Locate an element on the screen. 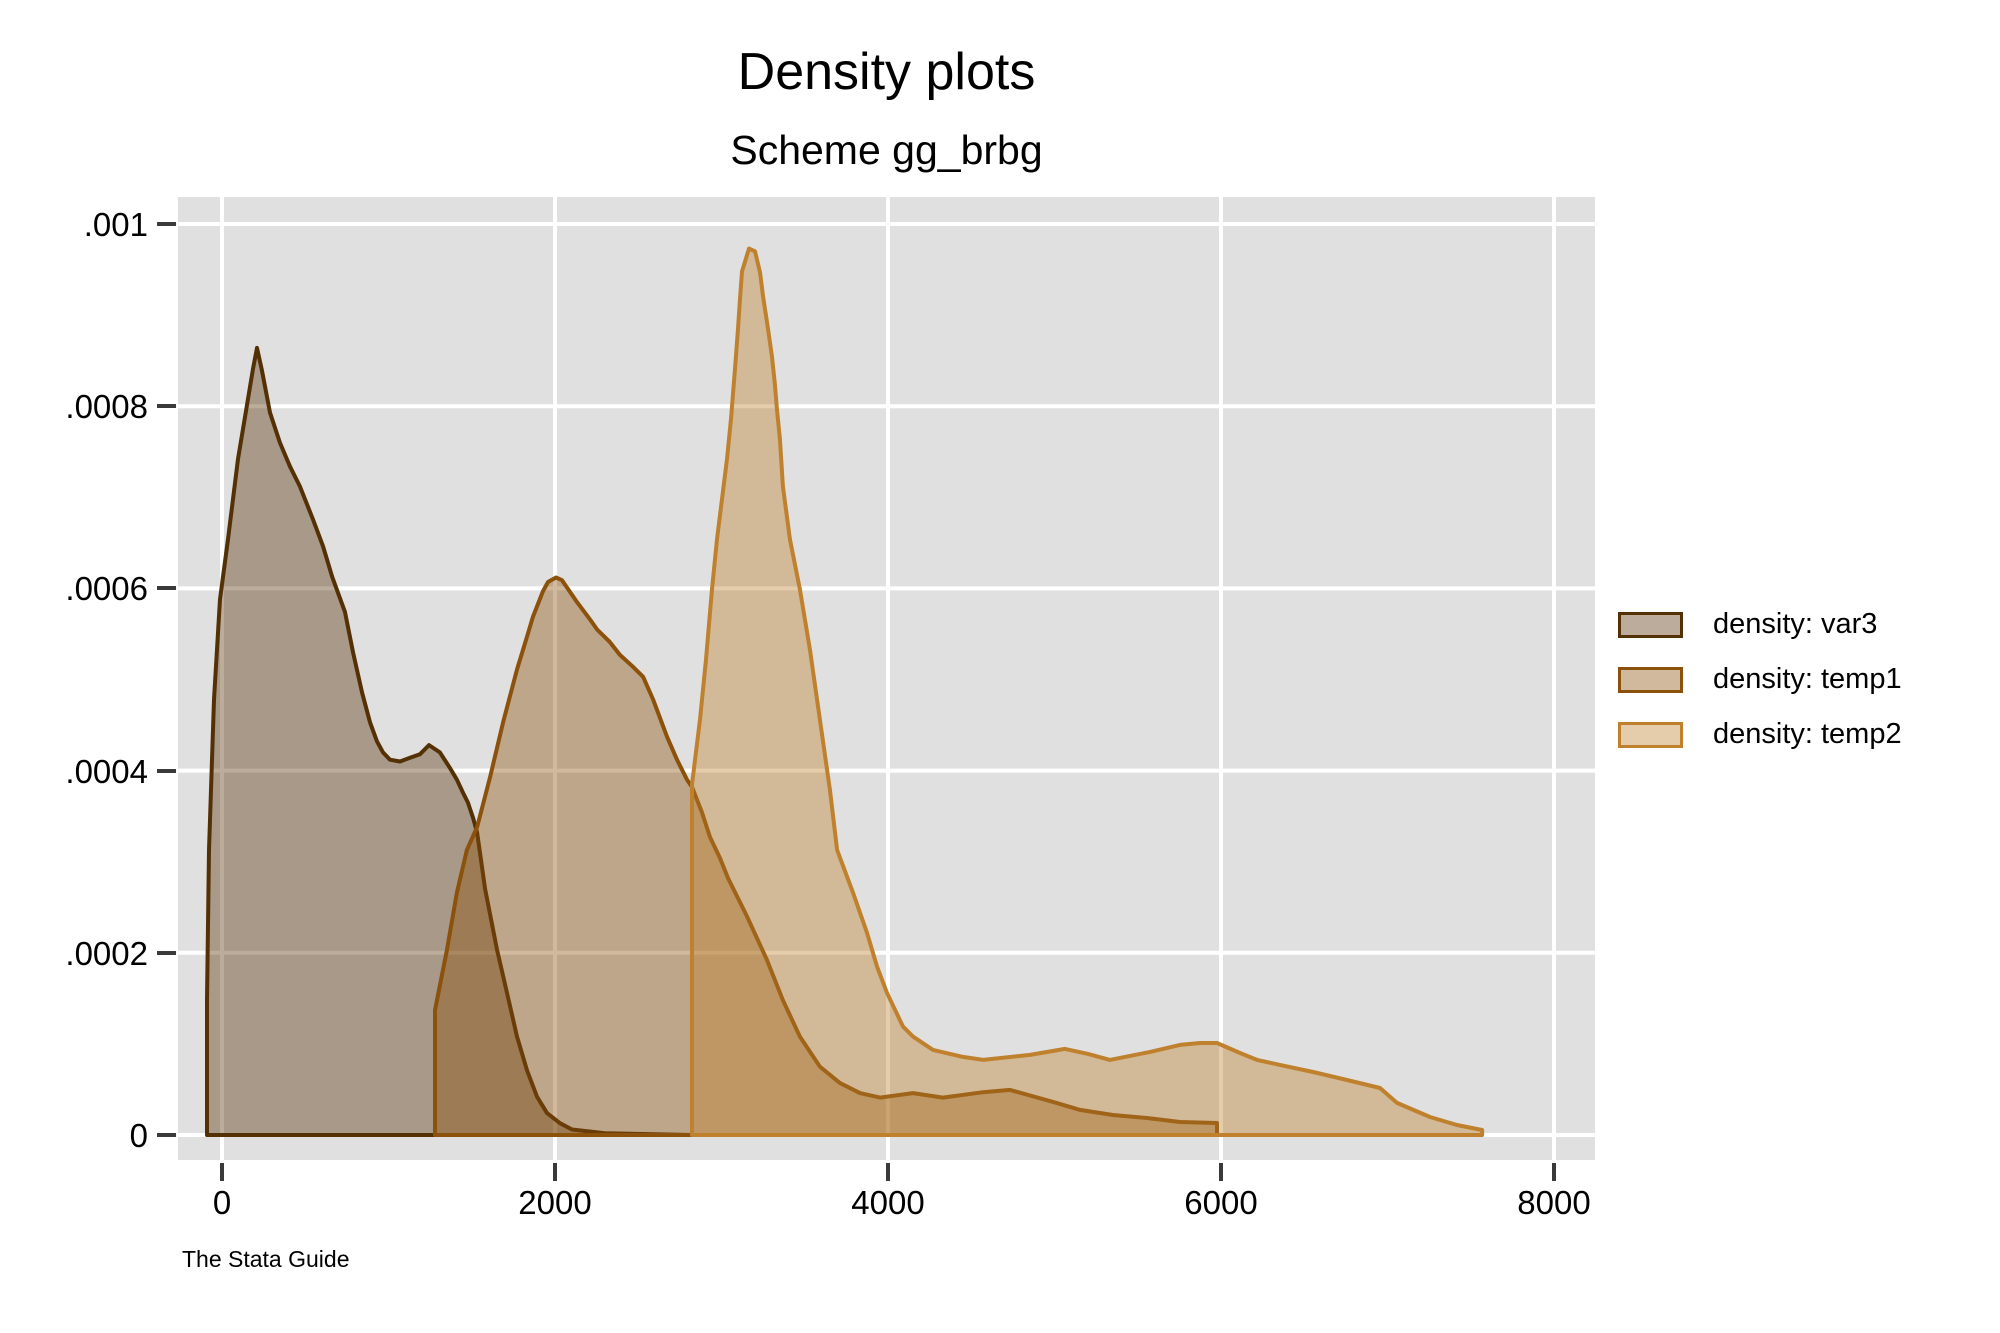 Image resolution: width=2000 pixels, height=1333 pixels. y-tick-label: .0002 is located at coordinates (106, 953).